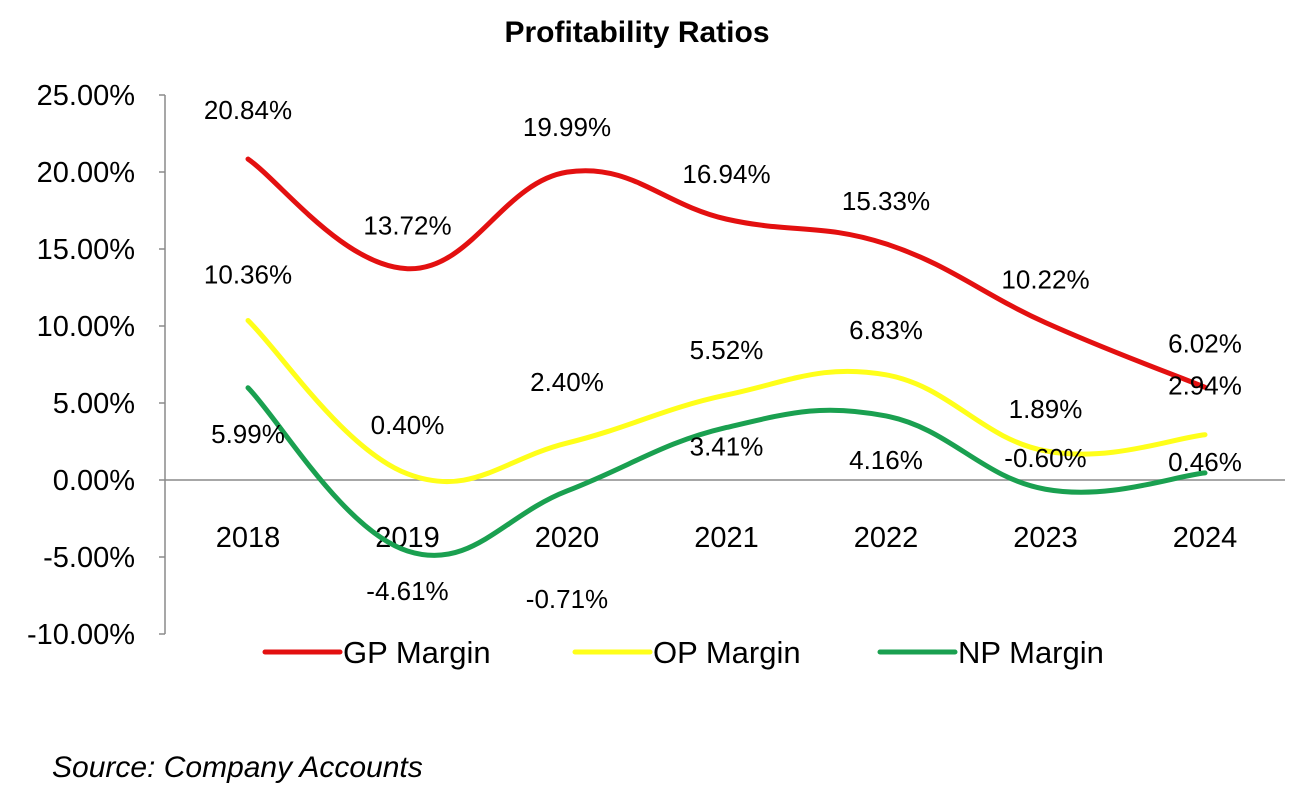 The width and height of the screenshot is (1292, 795). I want to click on data-label-gp-margin: 19.99%, so click(567, 127).